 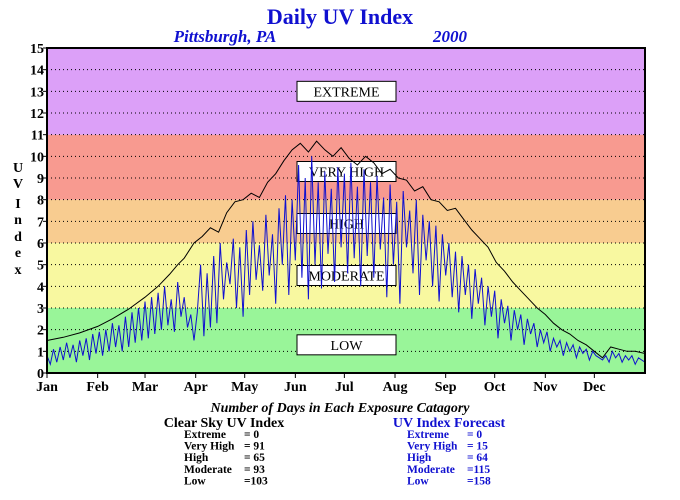 I want to click on x-tick-label: Aug, so click(x=395, y=387).